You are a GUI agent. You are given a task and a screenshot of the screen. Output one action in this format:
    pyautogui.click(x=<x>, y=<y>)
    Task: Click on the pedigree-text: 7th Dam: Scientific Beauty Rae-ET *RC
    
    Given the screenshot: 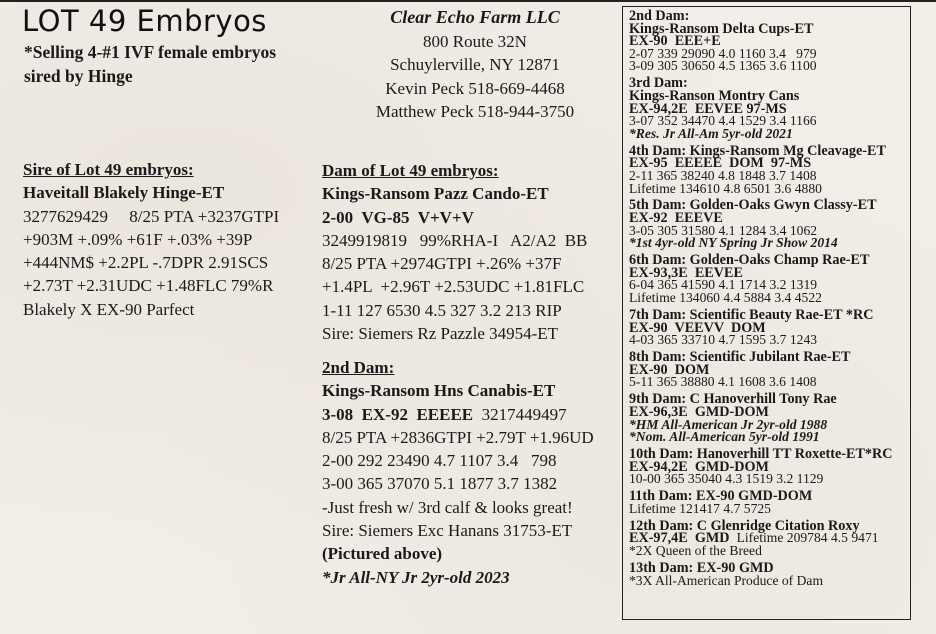 What is the action you would take?
    pyautogui.click(x=751, y=315)
    